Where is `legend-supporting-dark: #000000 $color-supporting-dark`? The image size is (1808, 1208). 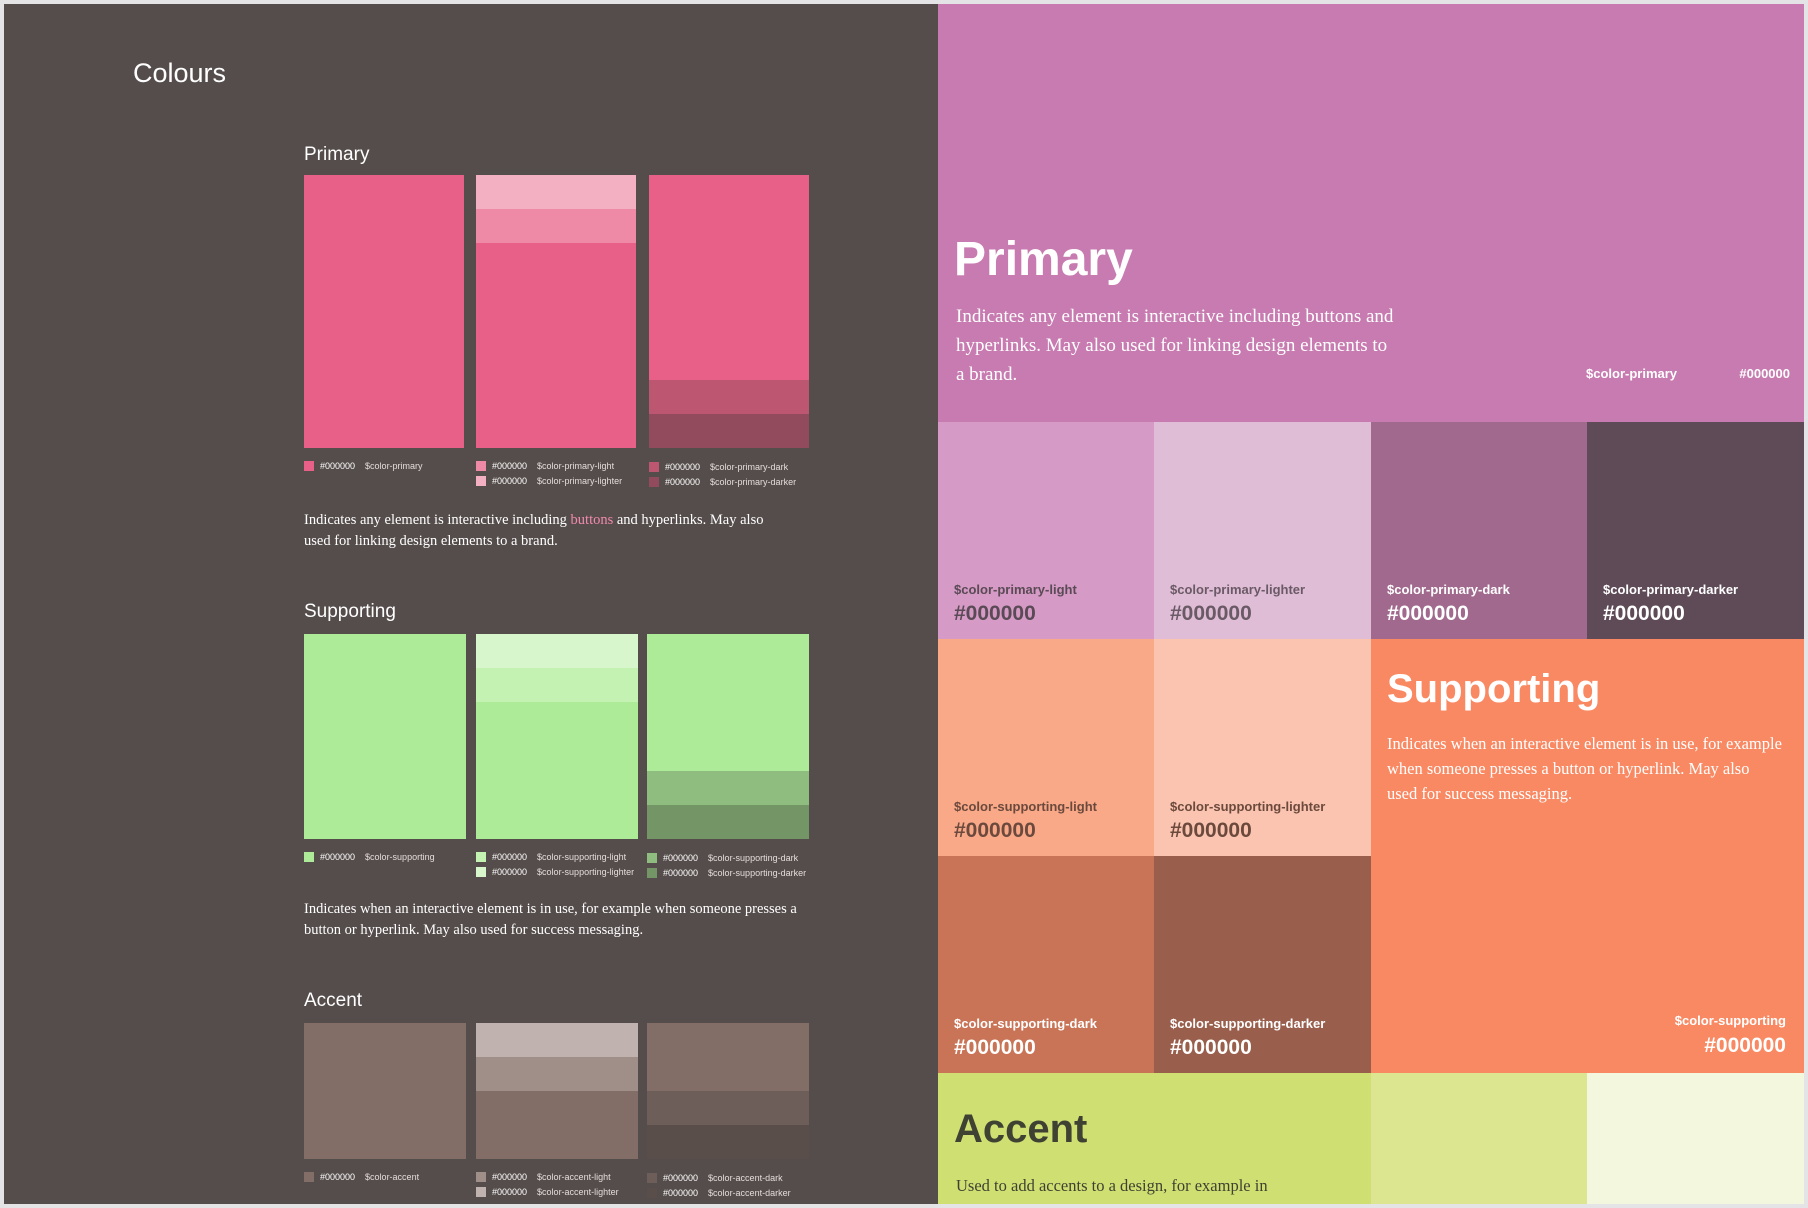
legend-supporting-dark: #000000 $color-supporting-dark is located at coordinates (722, 858).